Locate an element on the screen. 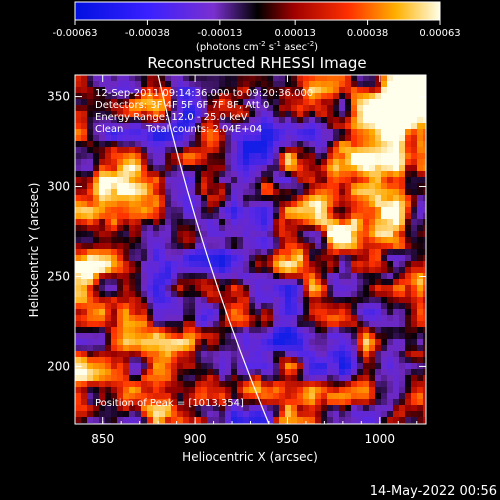 Image resolution: width=500 pixels, height=500 pixels. y-tick-label: 350 is located at coordinates (58, 97).